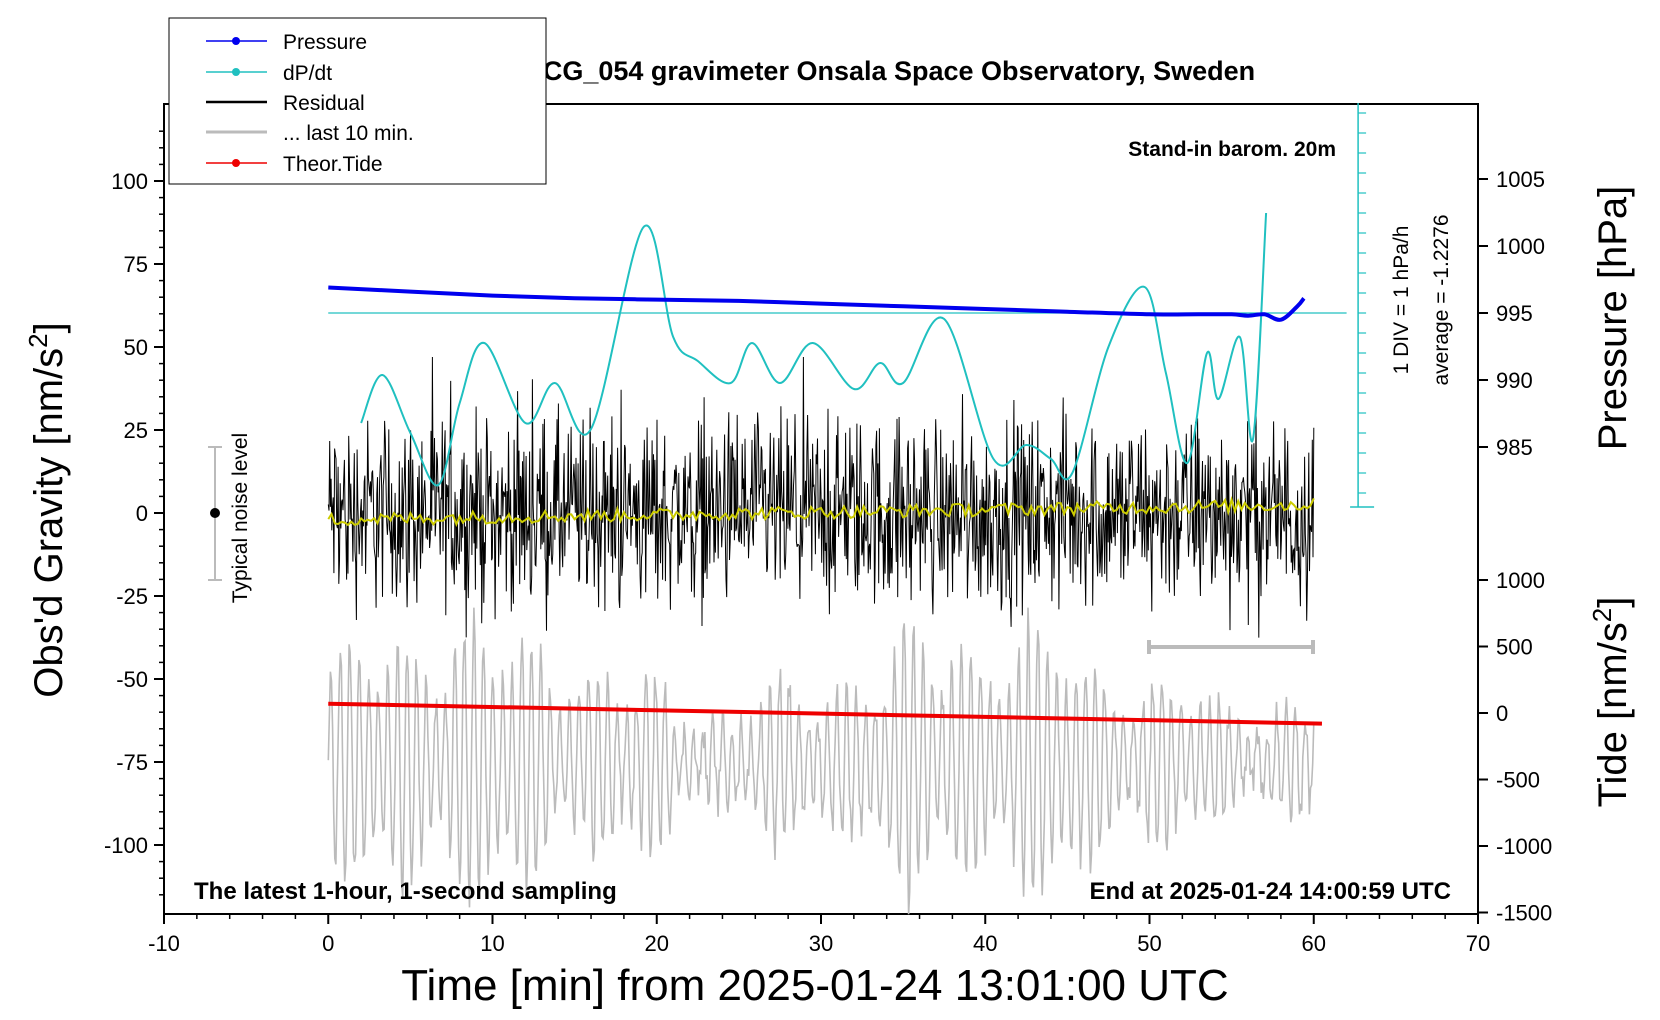  I want to click on tide-tick-label: 0, so click(1502, 713).